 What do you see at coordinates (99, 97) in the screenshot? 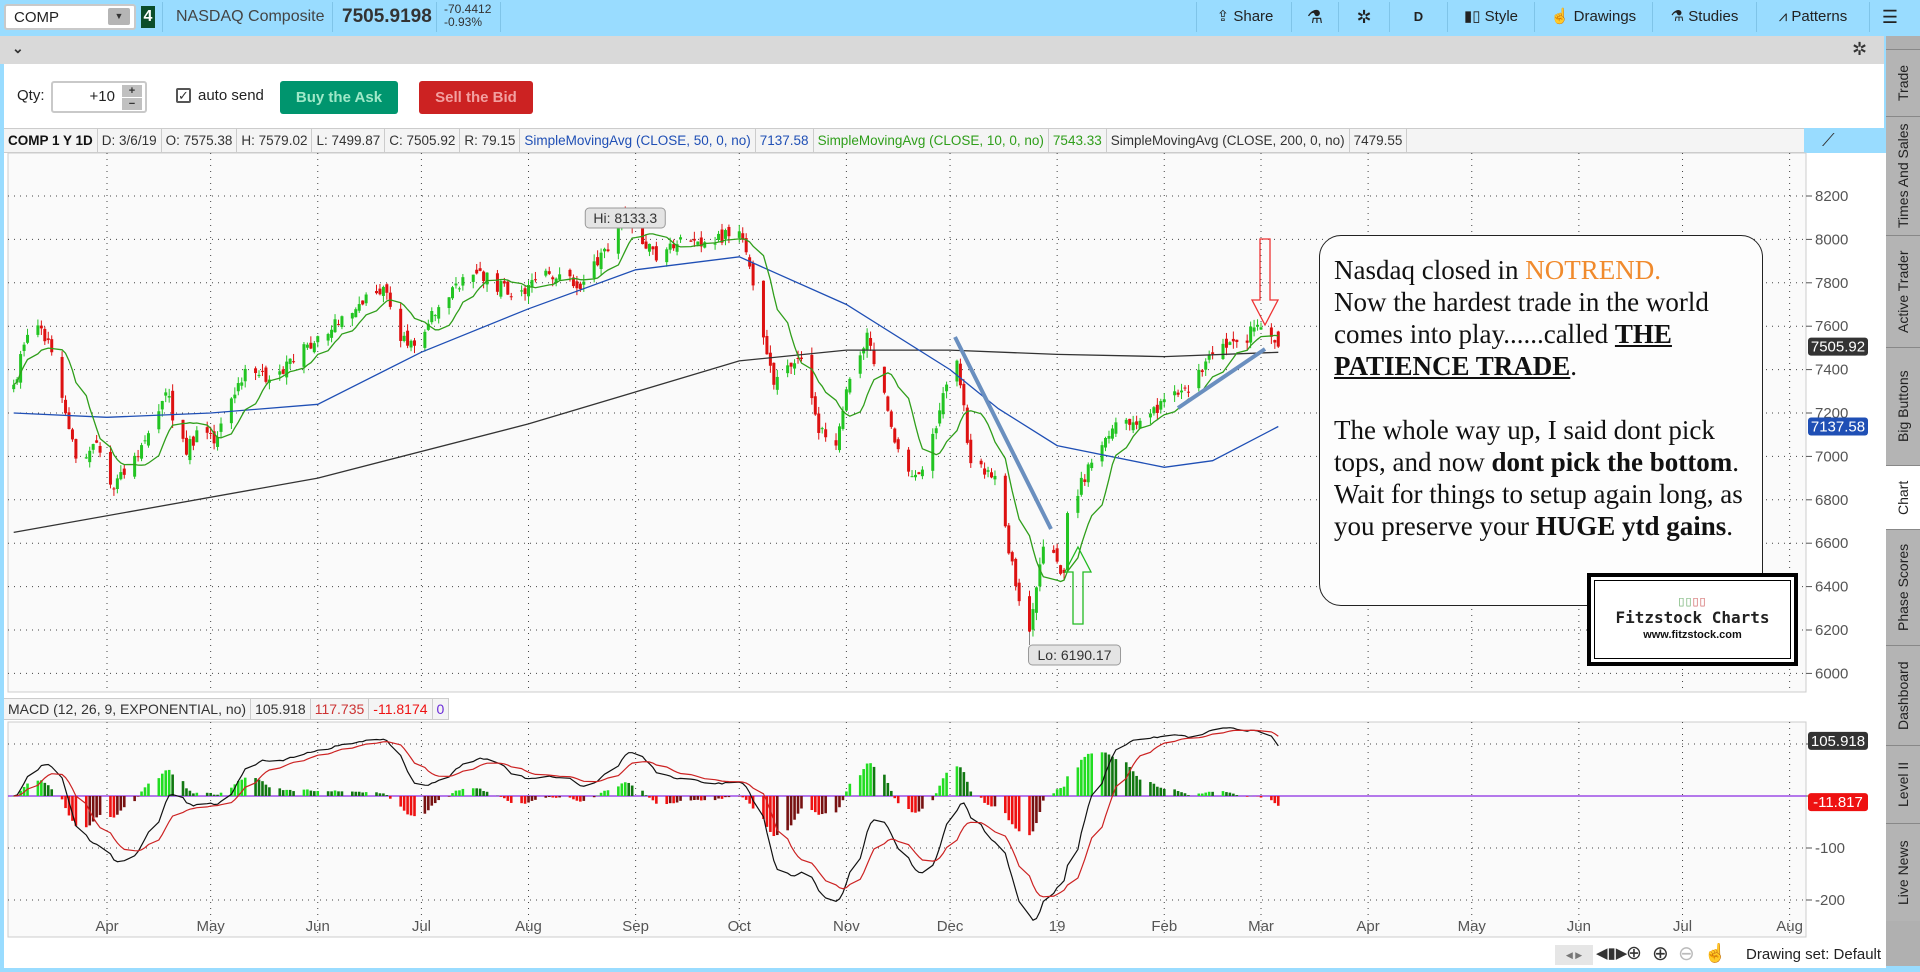
I see `qty-field: +10 + −` at bounding box center [99, 97].